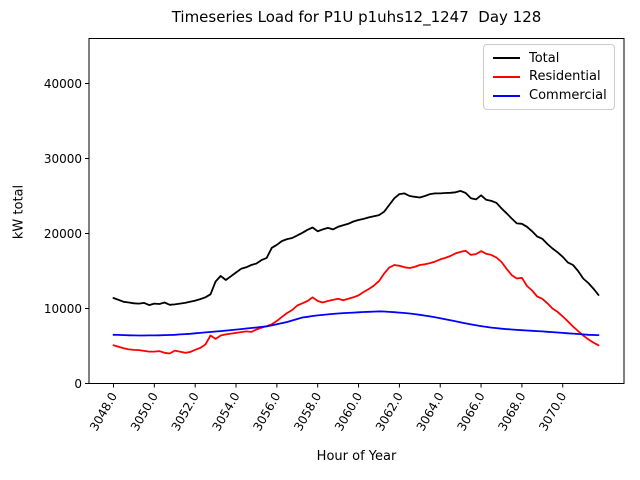 The width and height of the screenshot is (640, 480). I want to click on x-tick-label: 3058.0, so click(307, 411).